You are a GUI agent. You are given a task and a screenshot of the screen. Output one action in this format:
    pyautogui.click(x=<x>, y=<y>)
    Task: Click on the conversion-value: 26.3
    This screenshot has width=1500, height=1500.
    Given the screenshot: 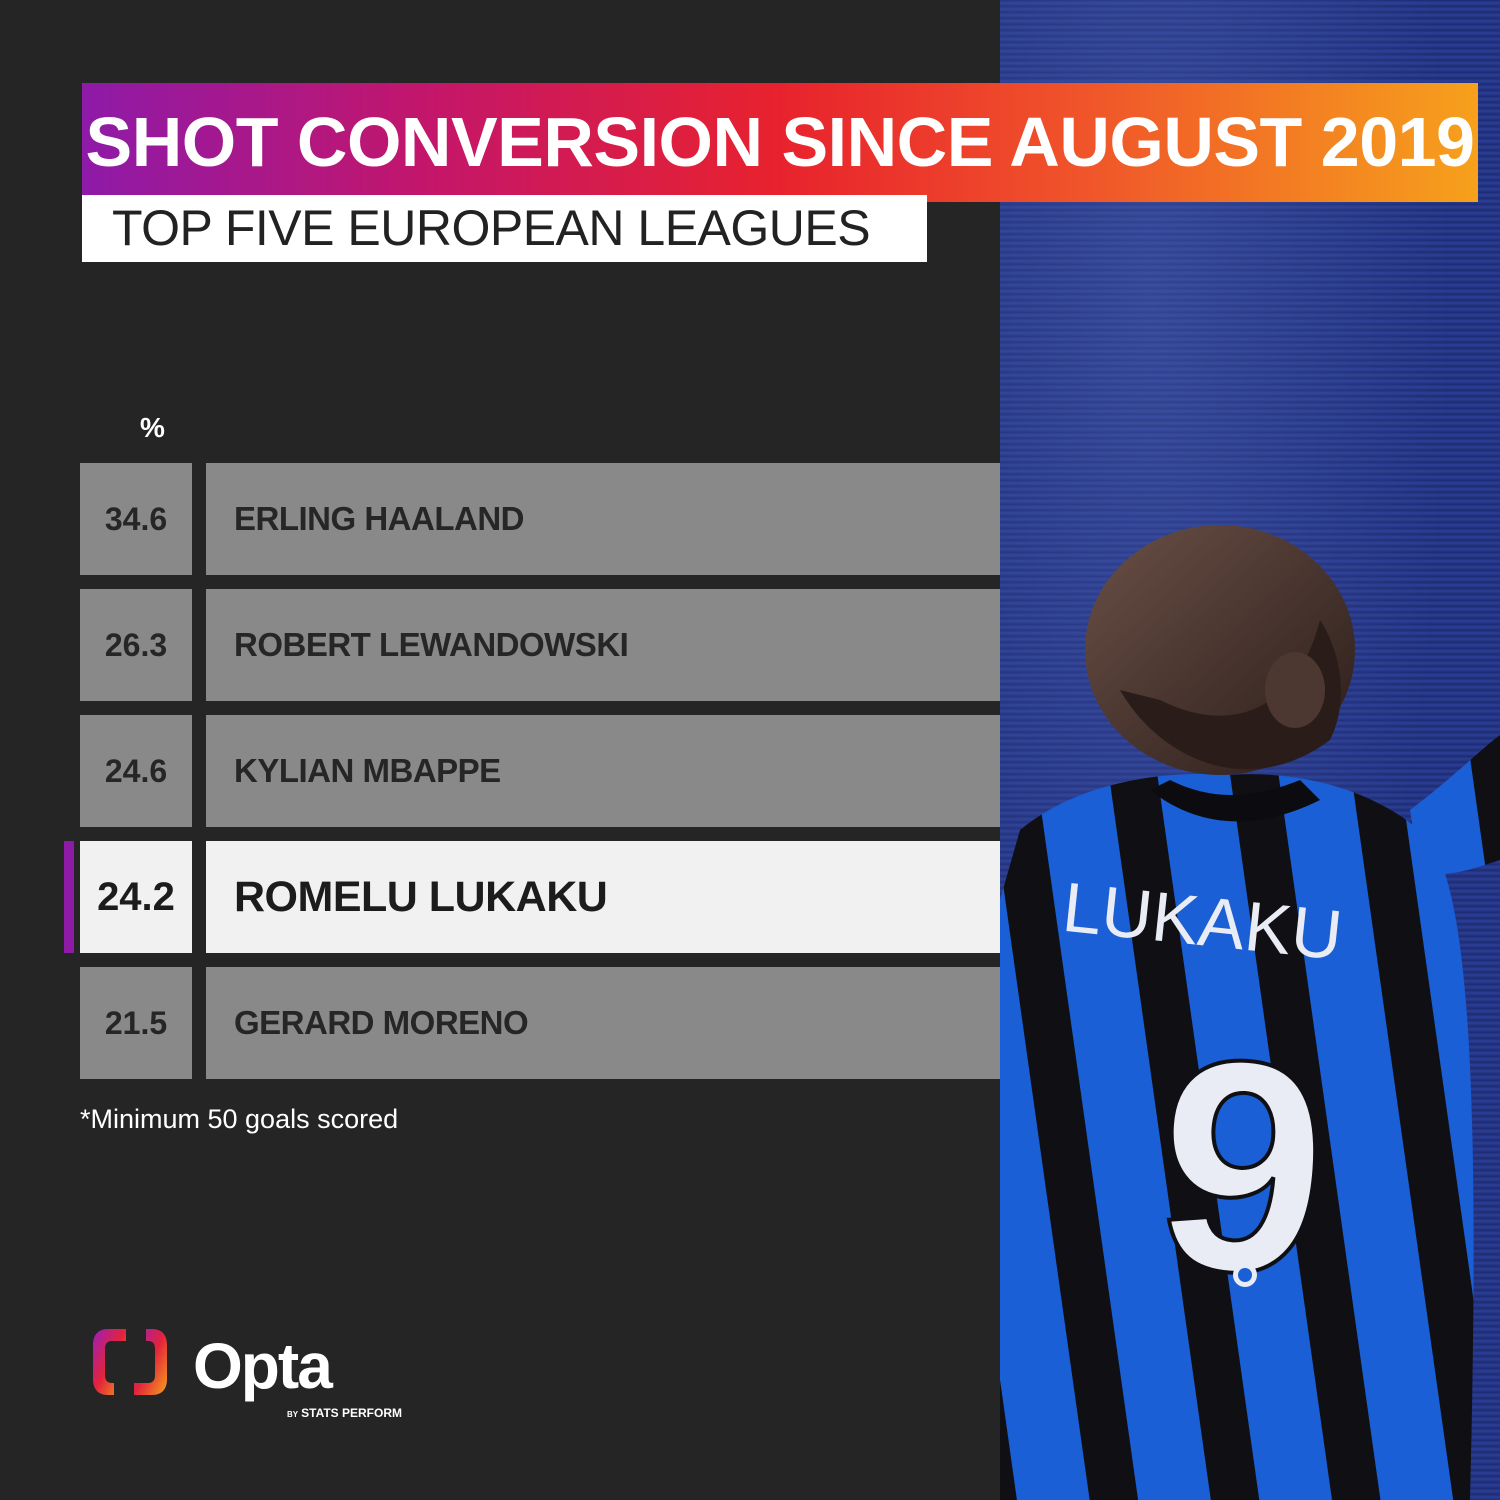 What is the action you would take?
    pyautogui.click(x=136, y=645)
    